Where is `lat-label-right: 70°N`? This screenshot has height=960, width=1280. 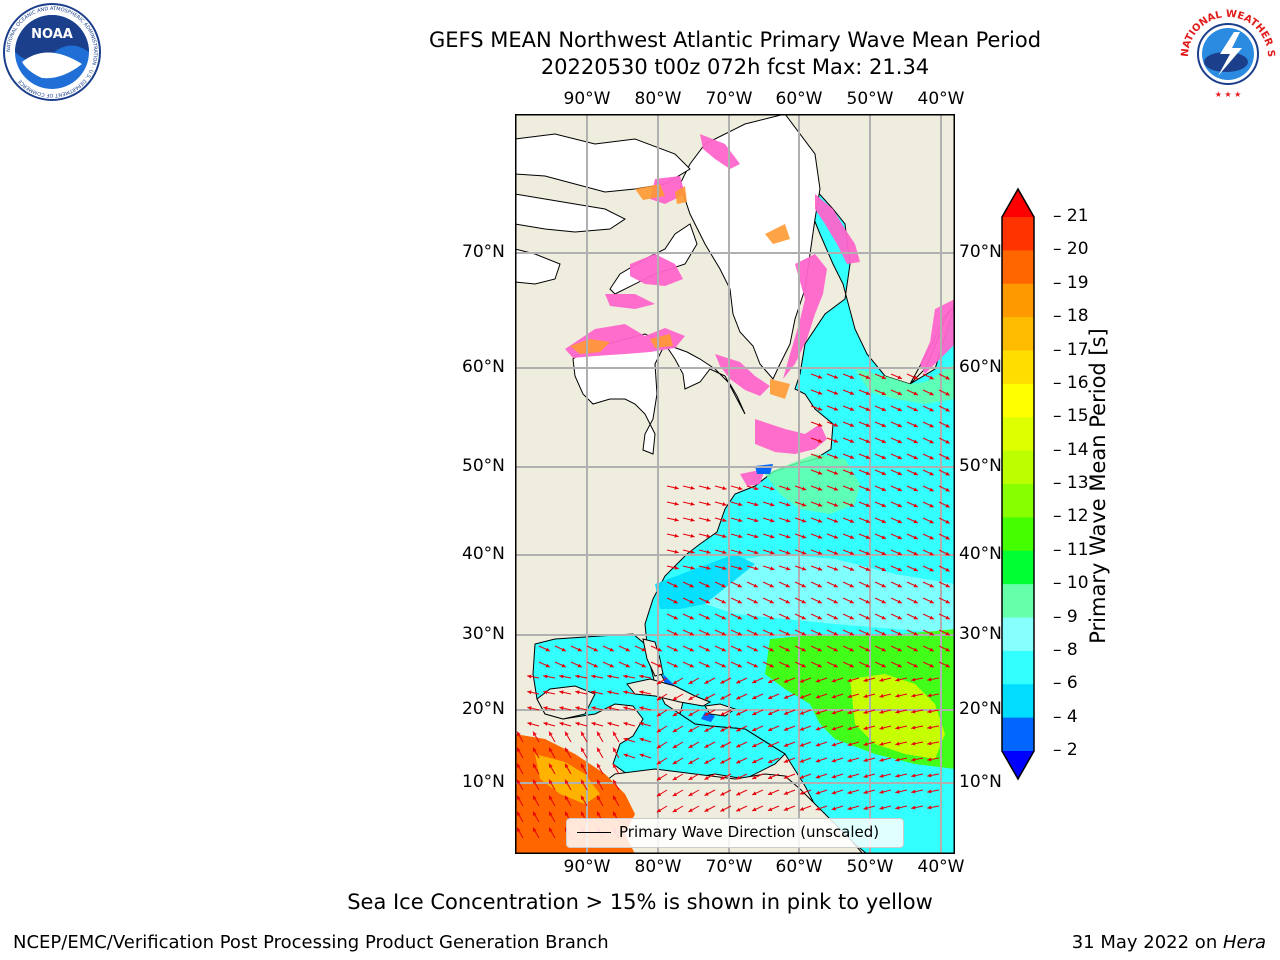
lat-label-right: 70°N is located at coordinates (980, 252).